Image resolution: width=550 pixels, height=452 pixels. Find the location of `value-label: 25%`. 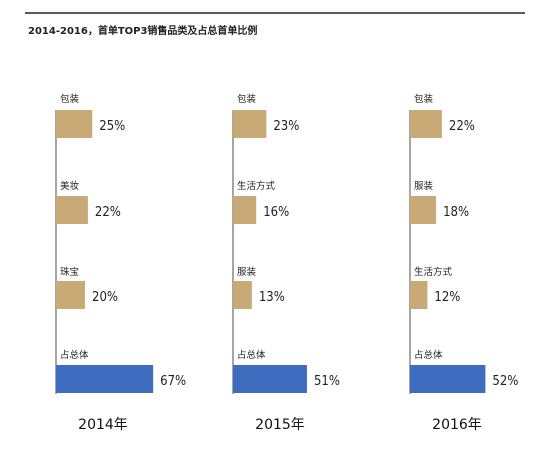

value-label: 25% is located at coordinates (112, 126).